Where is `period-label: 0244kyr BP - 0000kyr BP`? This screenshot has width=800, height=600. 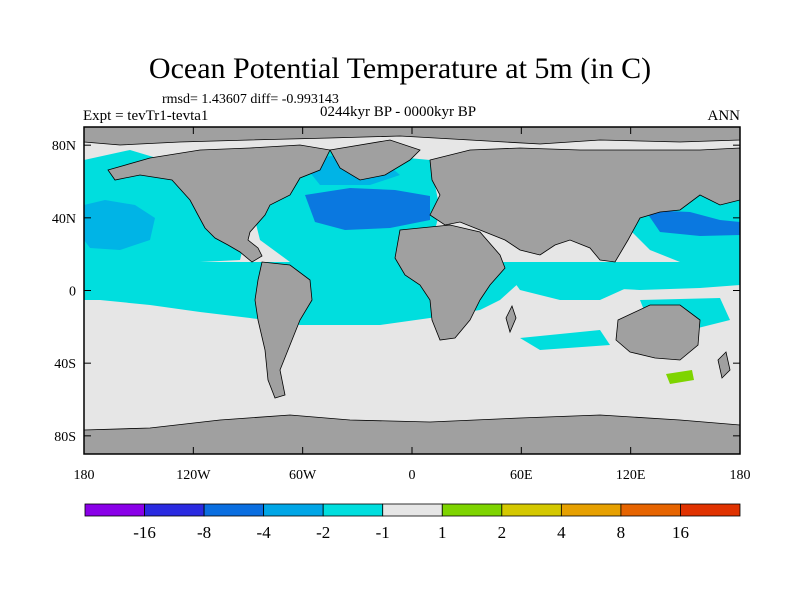
period-label: 0244kyr BP - 0000kyr BP is located at coordinates (398, 112).